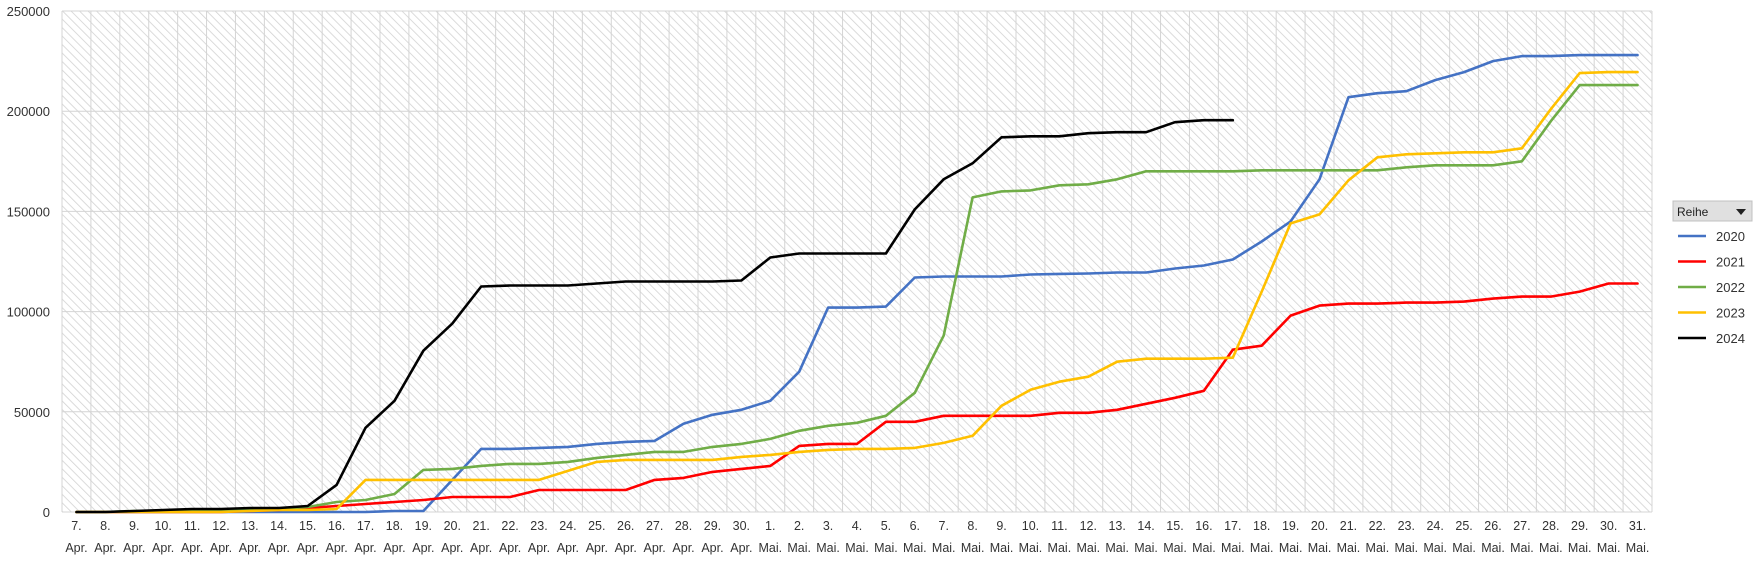 Image resolution: width=1755 pixels, height=561 pixels. What do you see at coordinates (567, 526) in the screenshot?
I see `x-tick-label-day: 24.` at bounding box center [567, 526].